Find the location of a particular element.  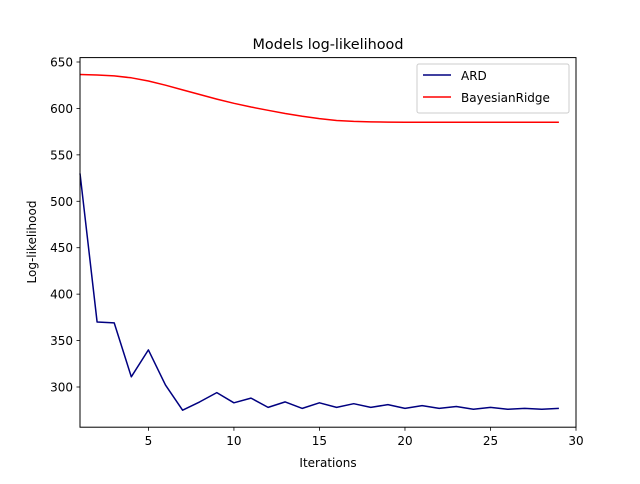

y-tick-label: 400 is located at coordinates (61, 295).